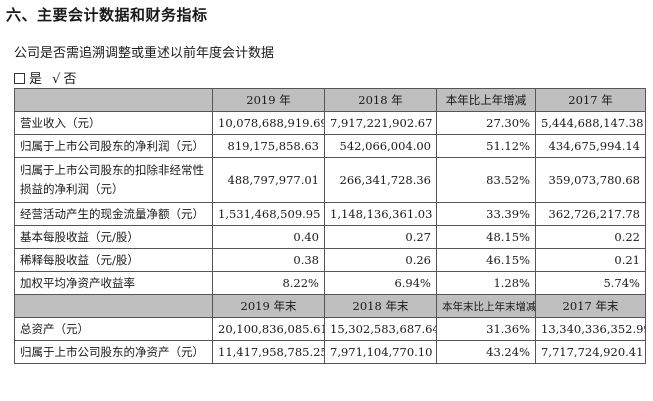 This screenshot has height=401, width=653. What do you see at coordinates (380, 283) in the screenshot?
I see `table-cell: 6.94%` at bounding box center [380, 283].